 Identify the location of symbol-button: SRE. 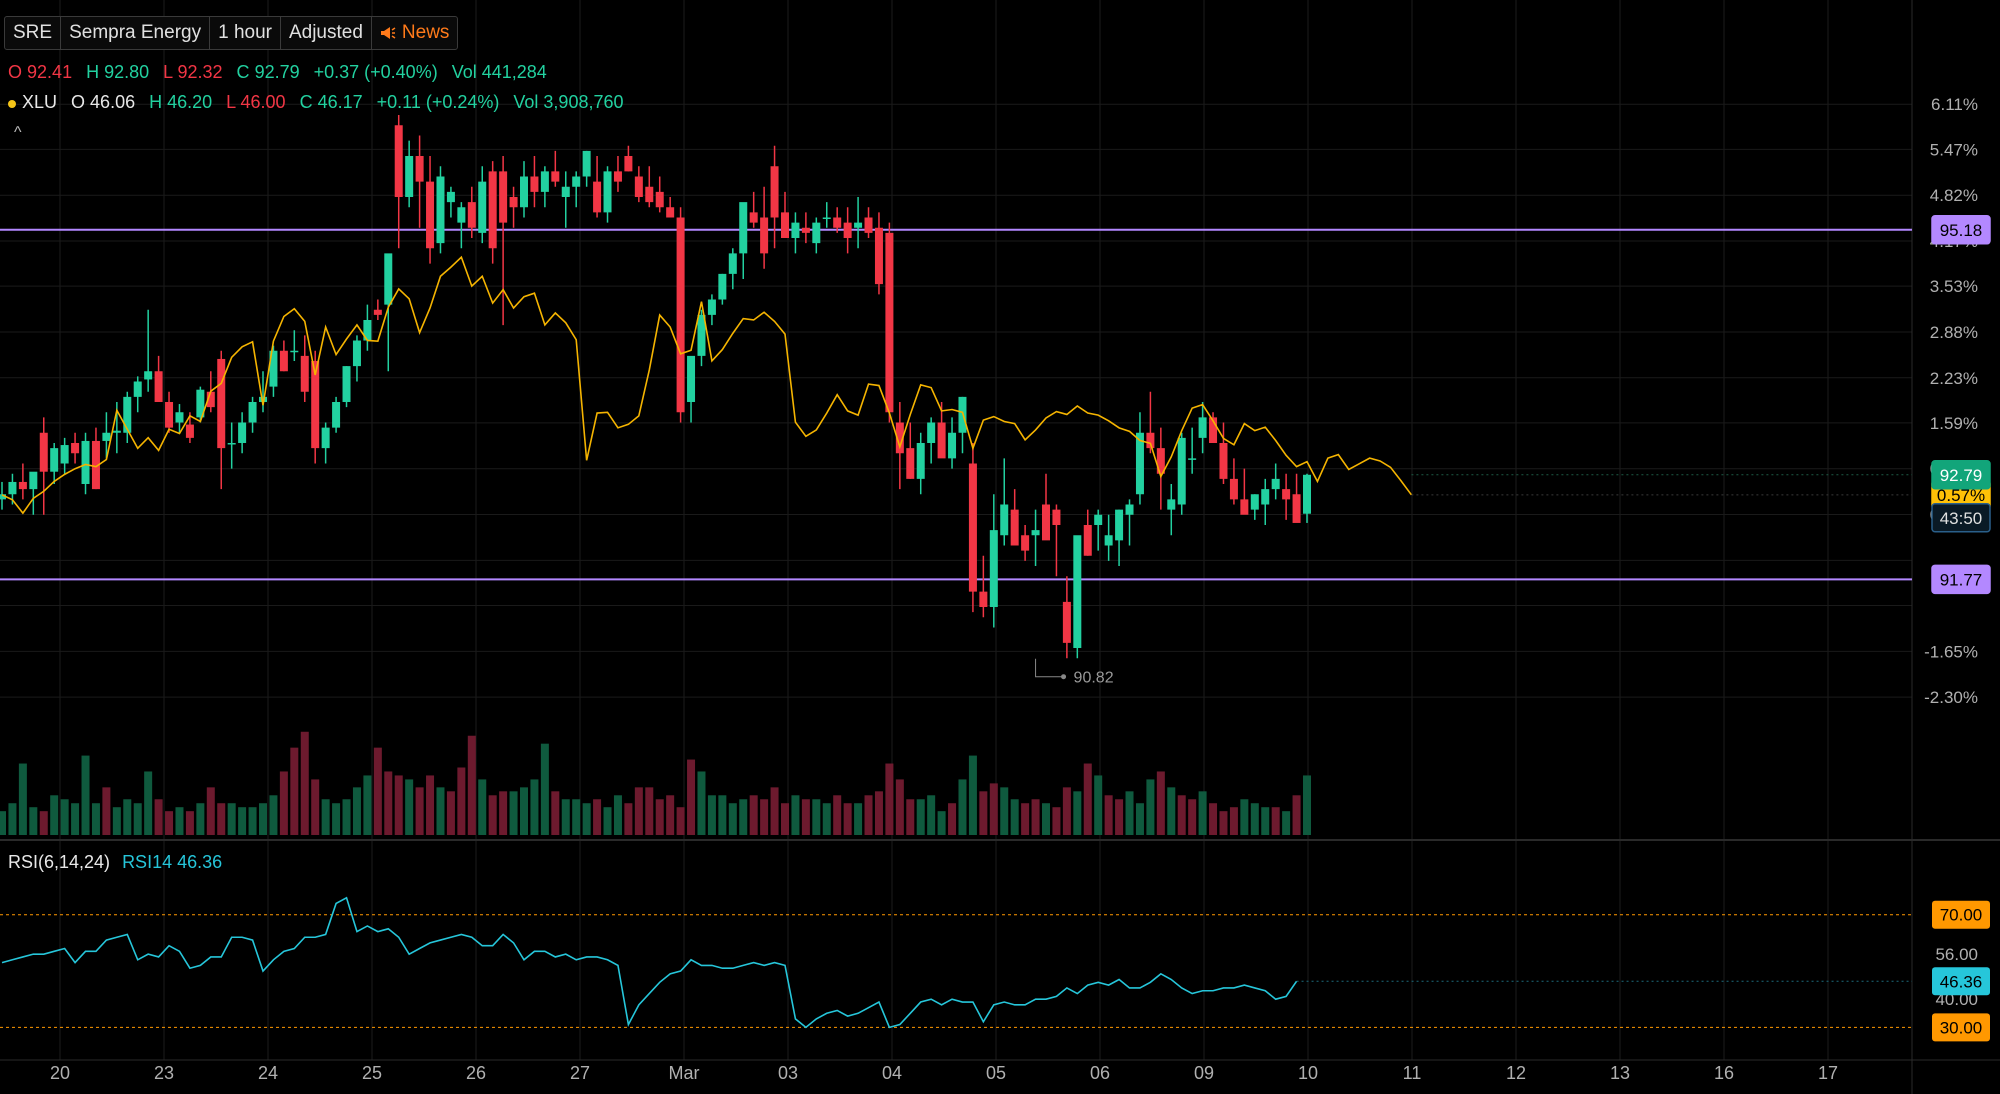
(33, 33).